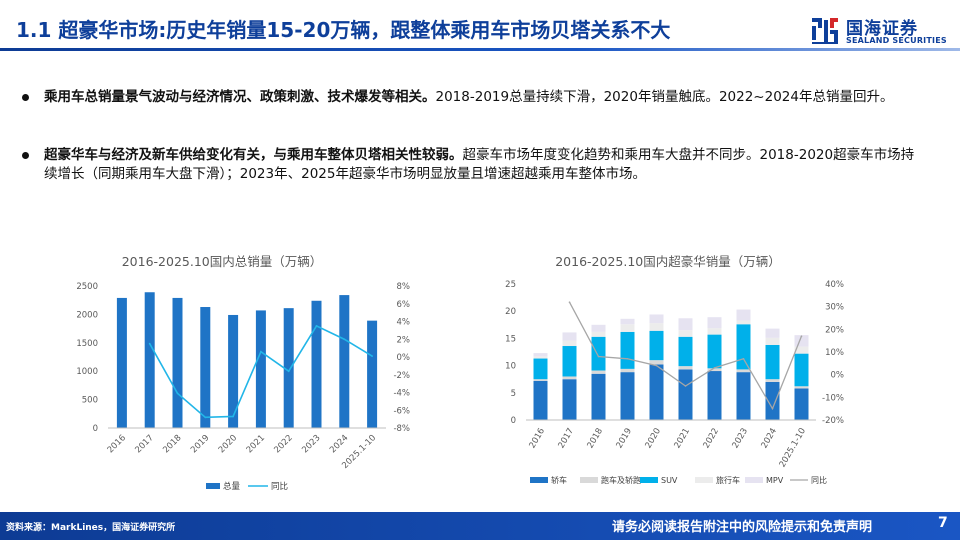 Image resolution: width=960 pixels, height=540 pixels. Describe the element at coordinates (404, 305) in the screenshot. I see `y2-tick-label: 6%` at that location.